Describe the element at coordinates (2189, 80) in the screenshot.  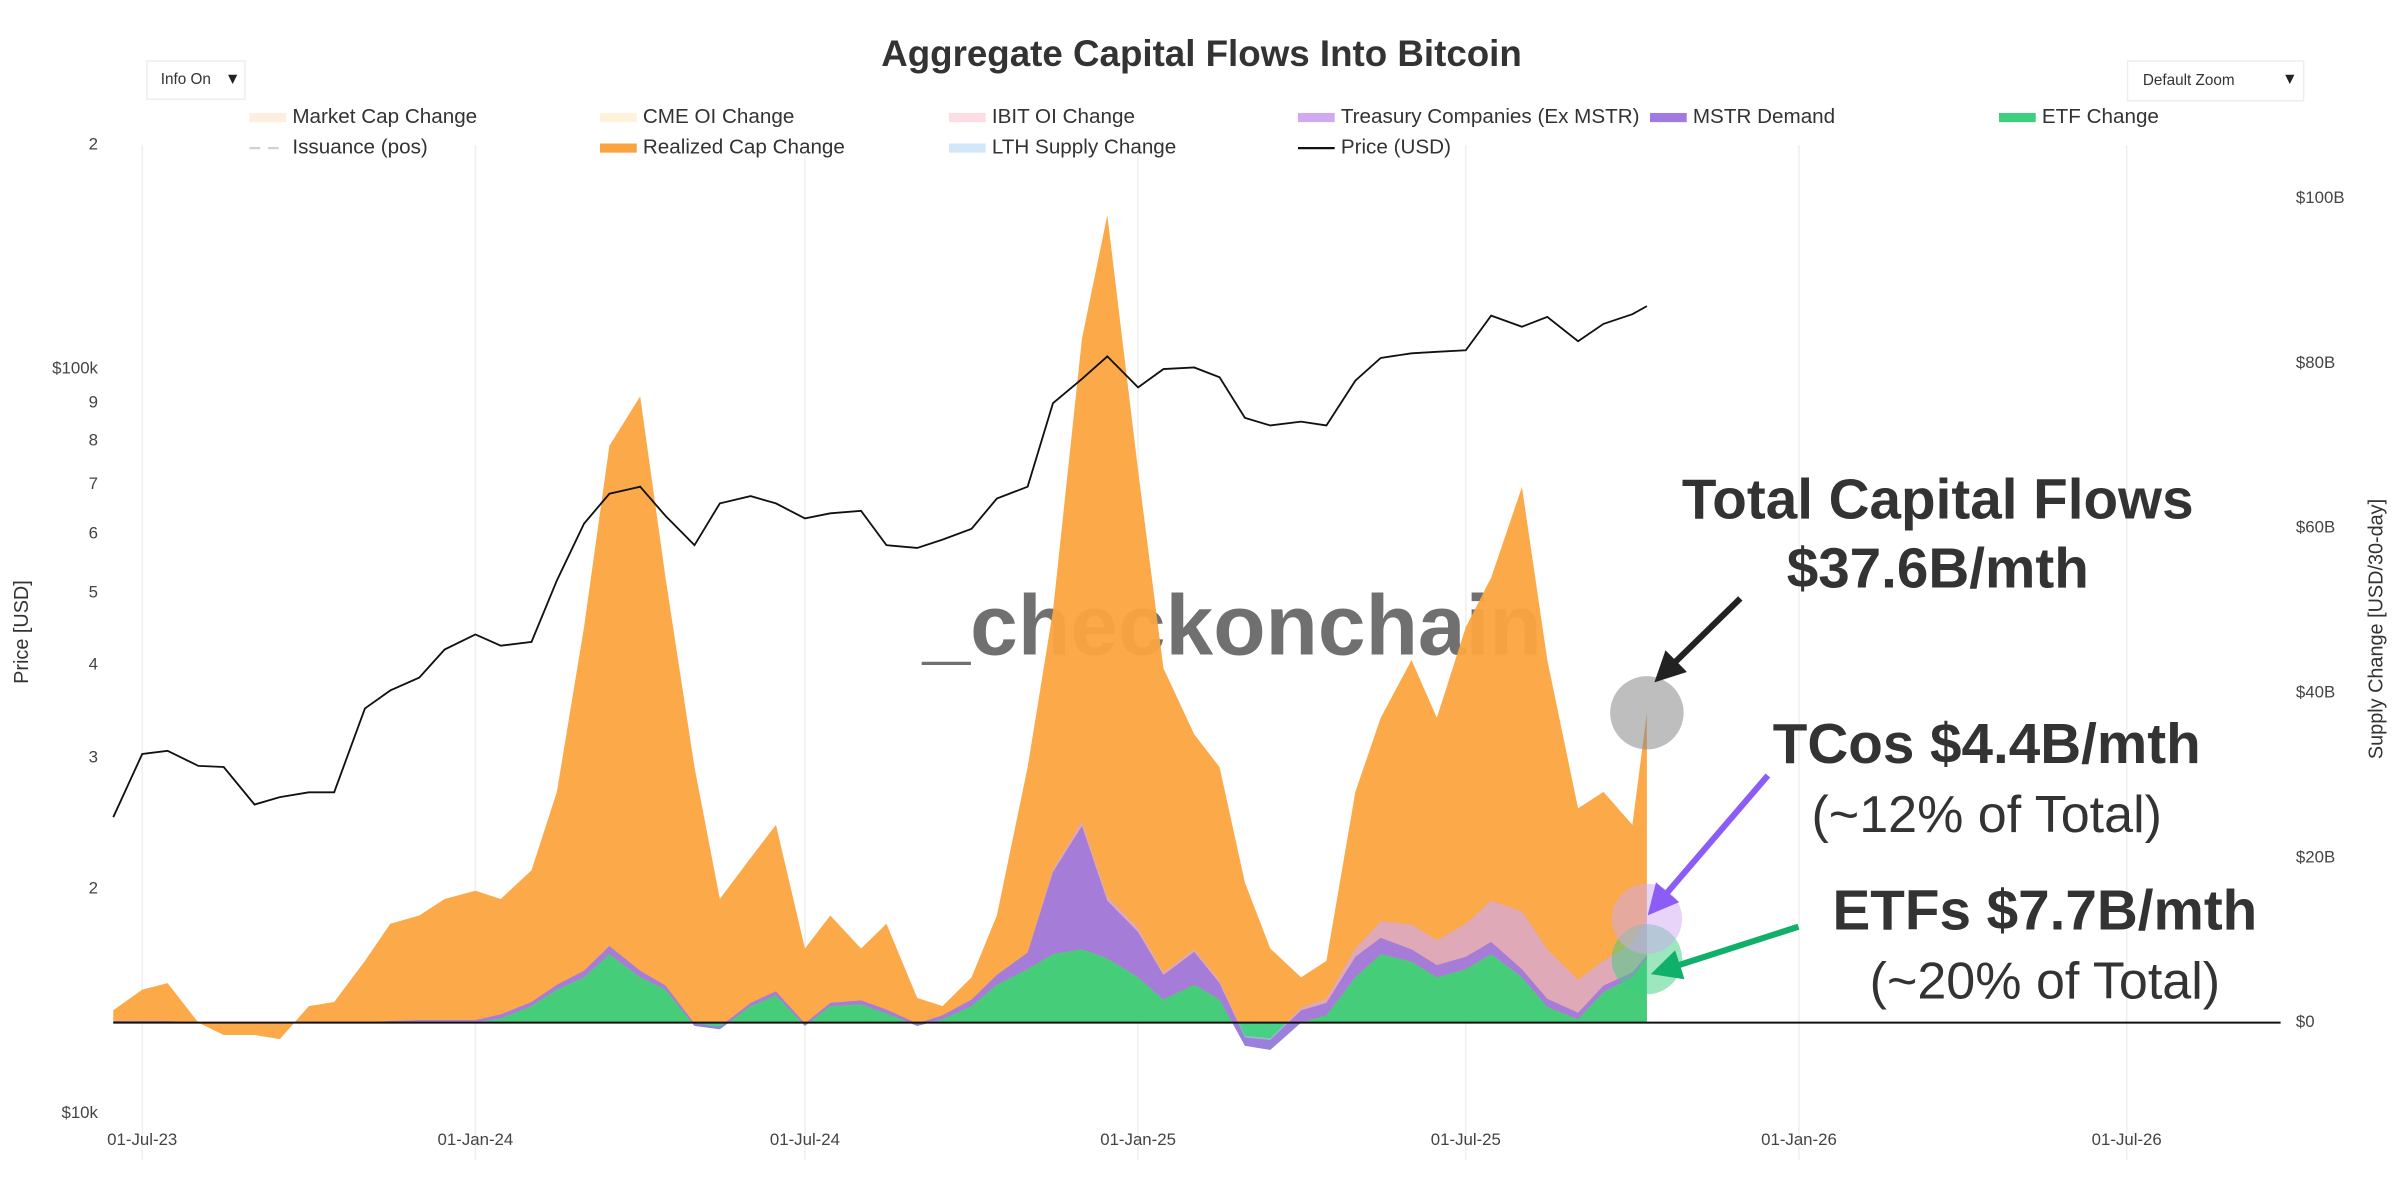
I see `dropdown-label: Default Zoom` at that location.